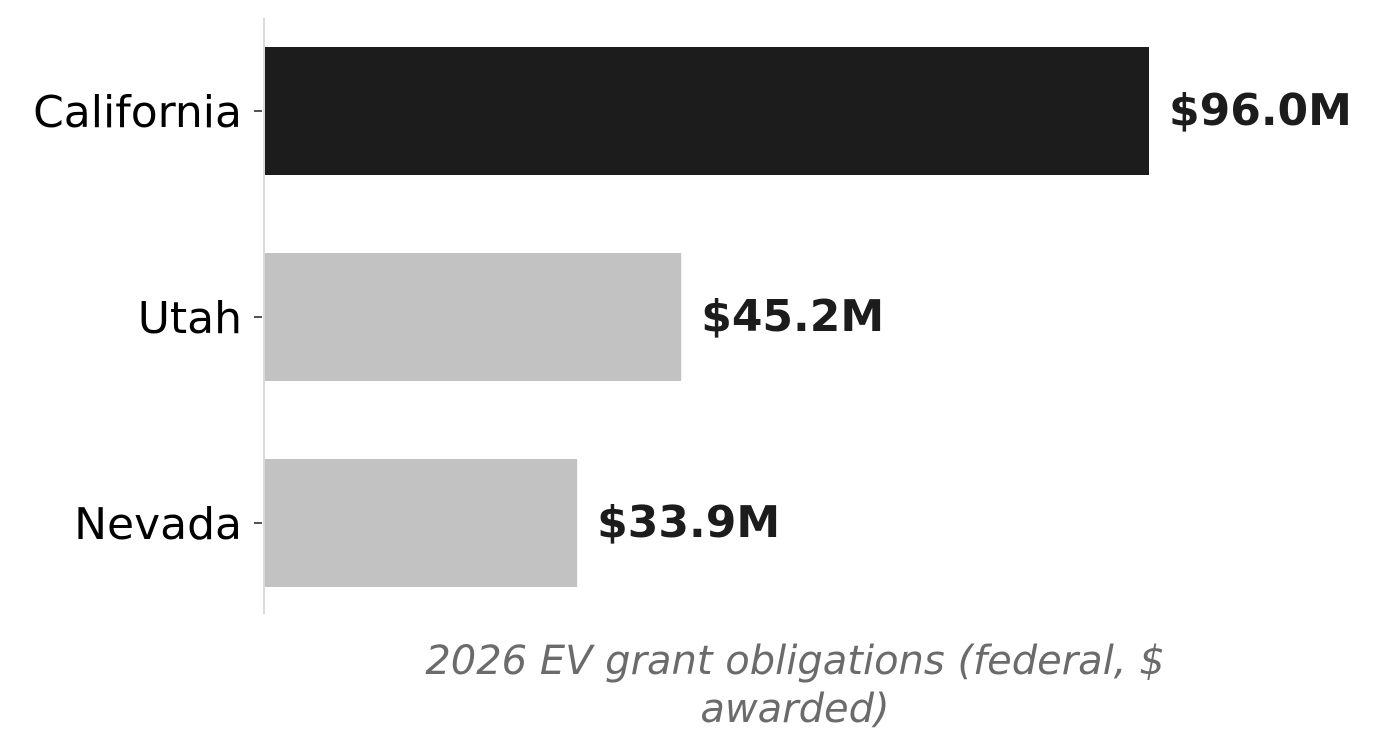 The width and height of the screenshot is (1383, 752). What do you see at coordinates (792, 316) in the screenshot?
I see `value-label-utah: $45.2M` at bounding box center [792, 316].